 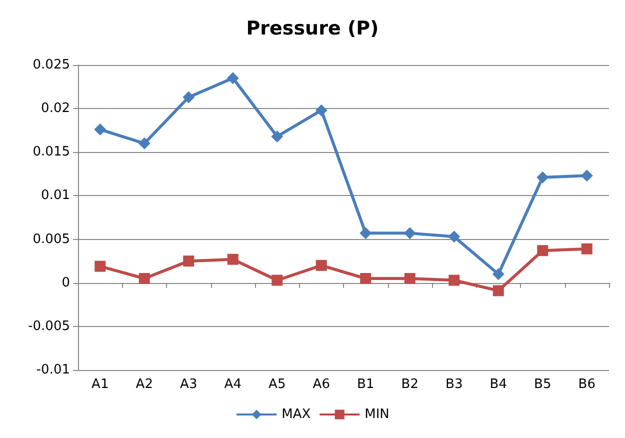 What do you see at coordinates (55, 108) in the screenshot?
I see `y-tick-label: 0.02` at bounding box center [55, 108].